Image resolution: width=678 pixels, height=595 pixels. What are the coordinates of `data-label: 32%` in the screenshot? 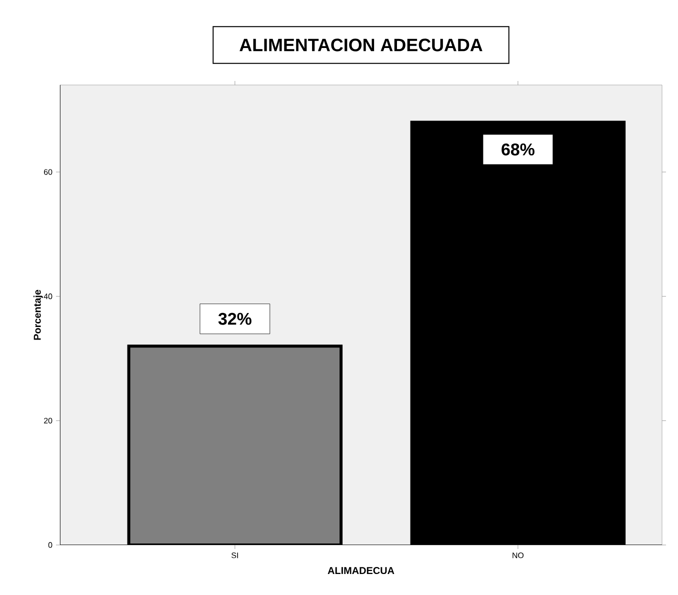 It's located at (235, 318).